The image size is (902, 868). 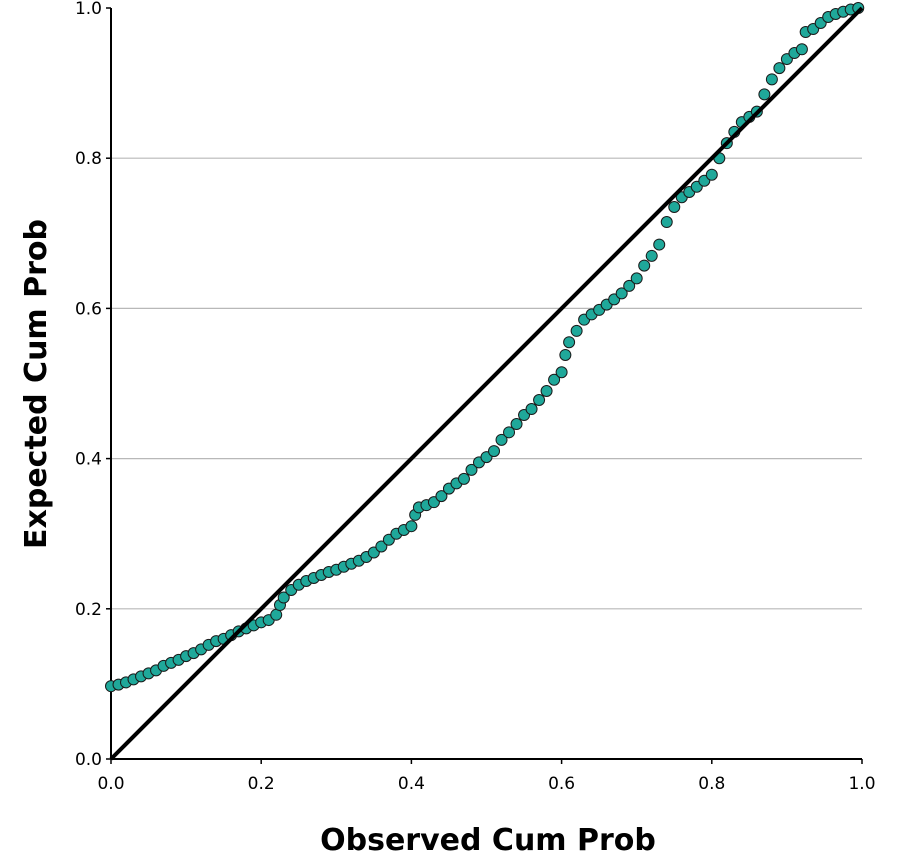 What do you see at coordinates (488, 840) in the screenshot?
I see `x-axis-title: Observed Cum Prob` at bounding box center [488, 840].